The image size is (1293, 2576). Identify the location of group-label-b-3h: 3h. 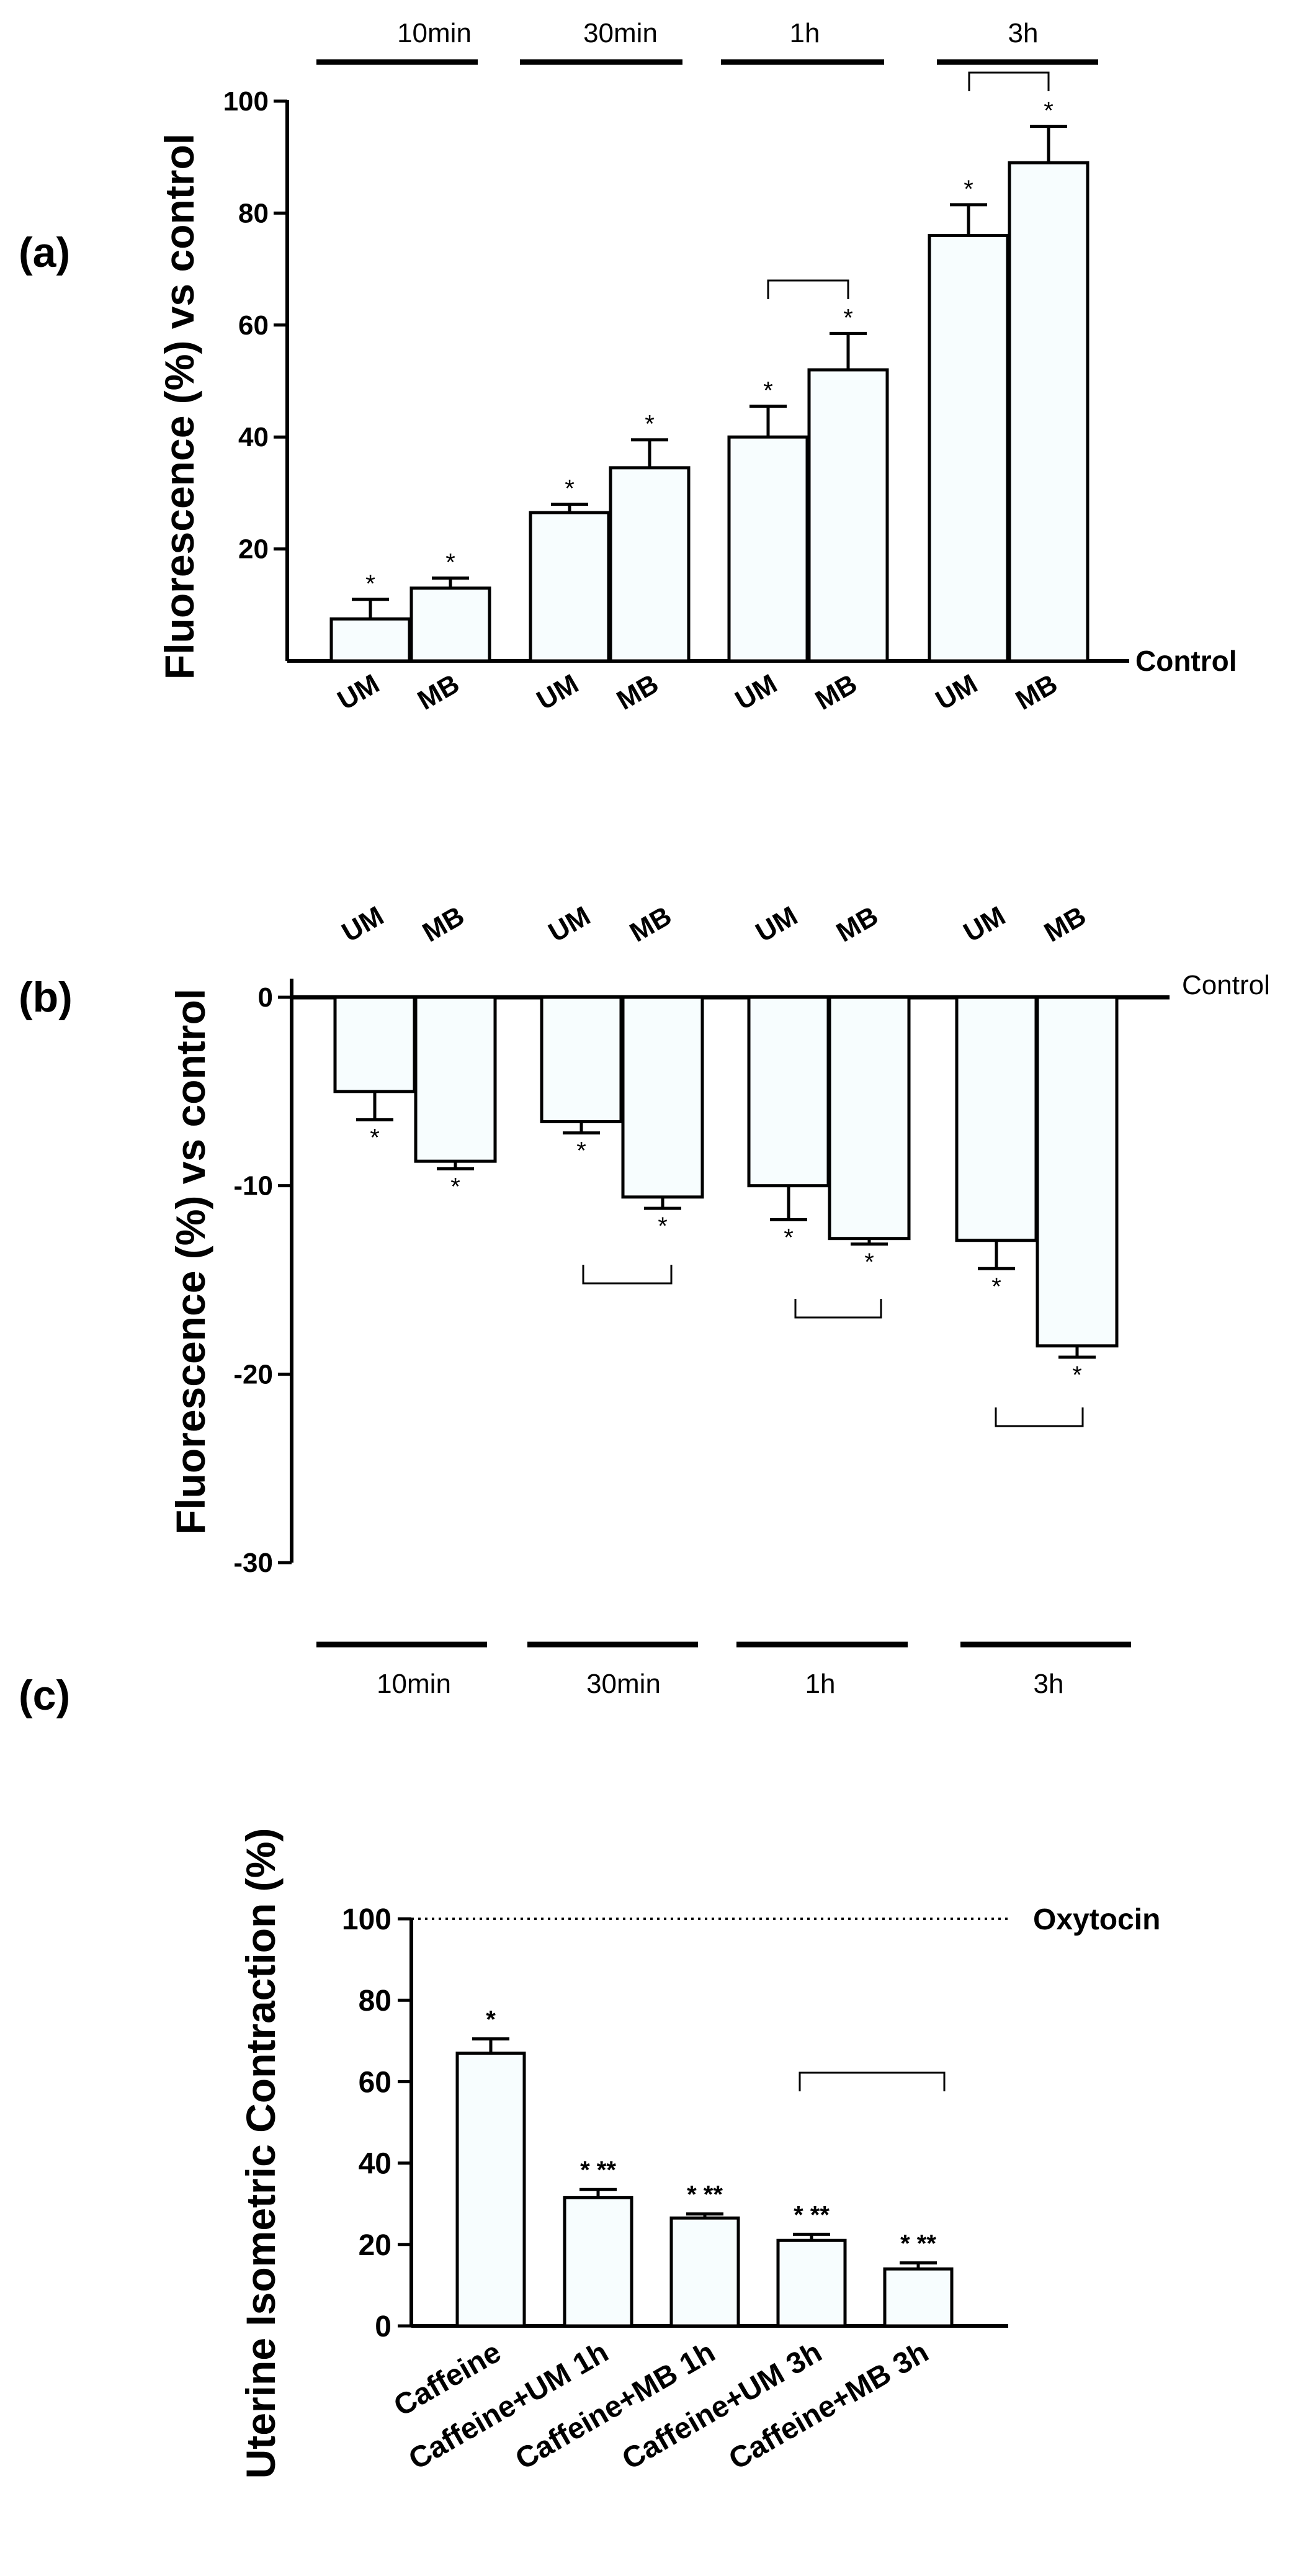
(1049, 1684).